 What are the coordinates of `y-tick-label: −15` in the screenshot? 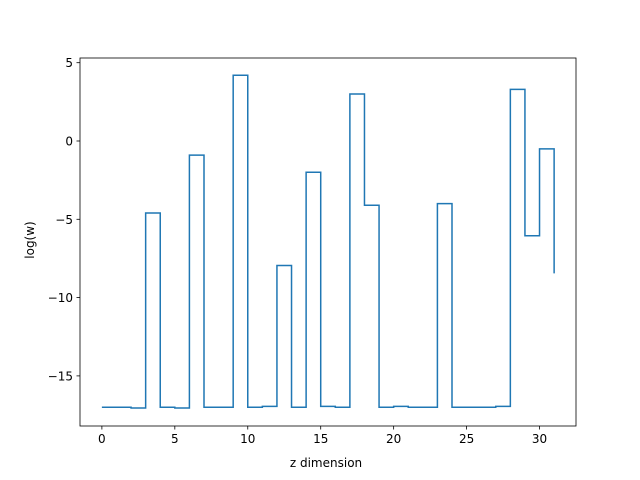 It's located at (60, 376).